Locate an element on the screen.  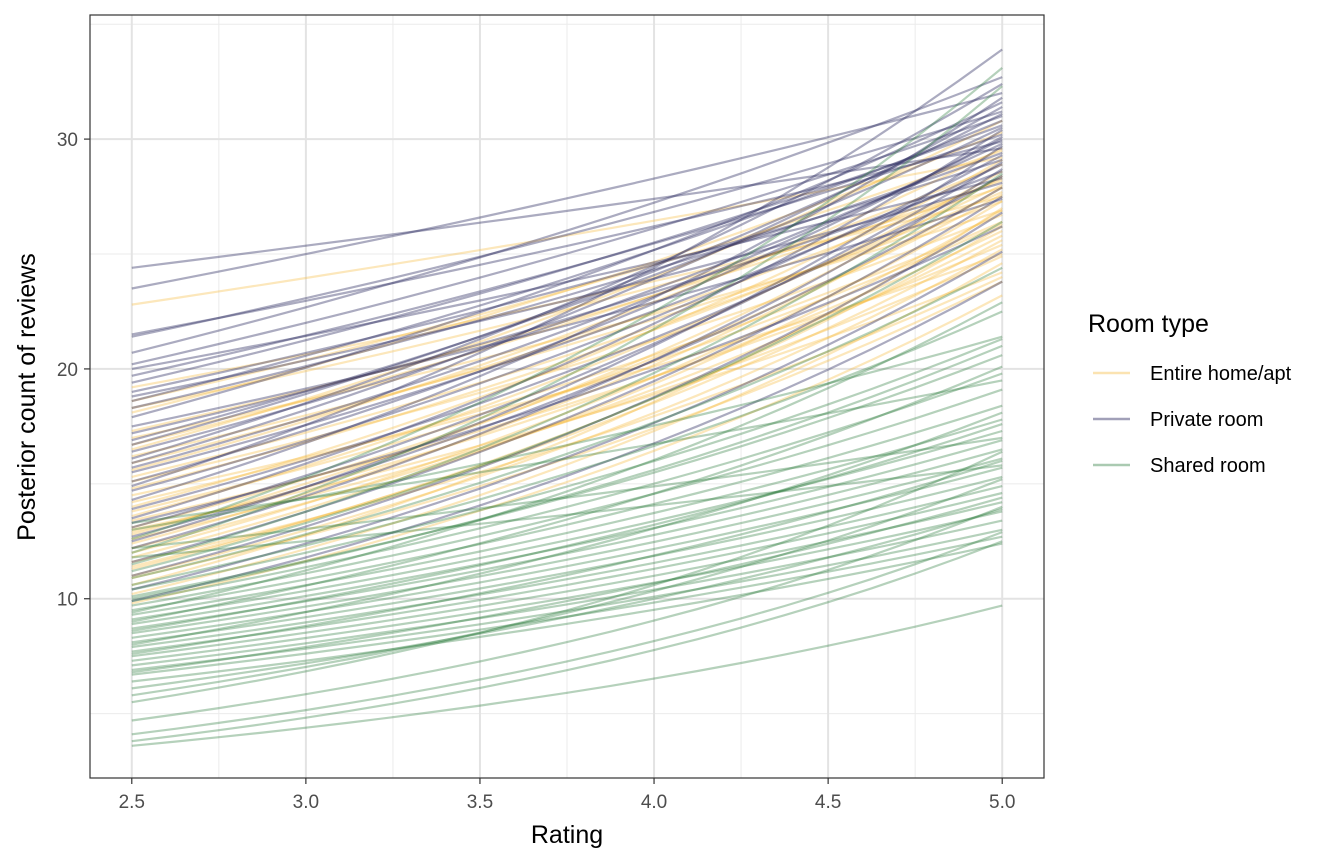
legend-label: Shared room is located at coordinates (1208, 466).